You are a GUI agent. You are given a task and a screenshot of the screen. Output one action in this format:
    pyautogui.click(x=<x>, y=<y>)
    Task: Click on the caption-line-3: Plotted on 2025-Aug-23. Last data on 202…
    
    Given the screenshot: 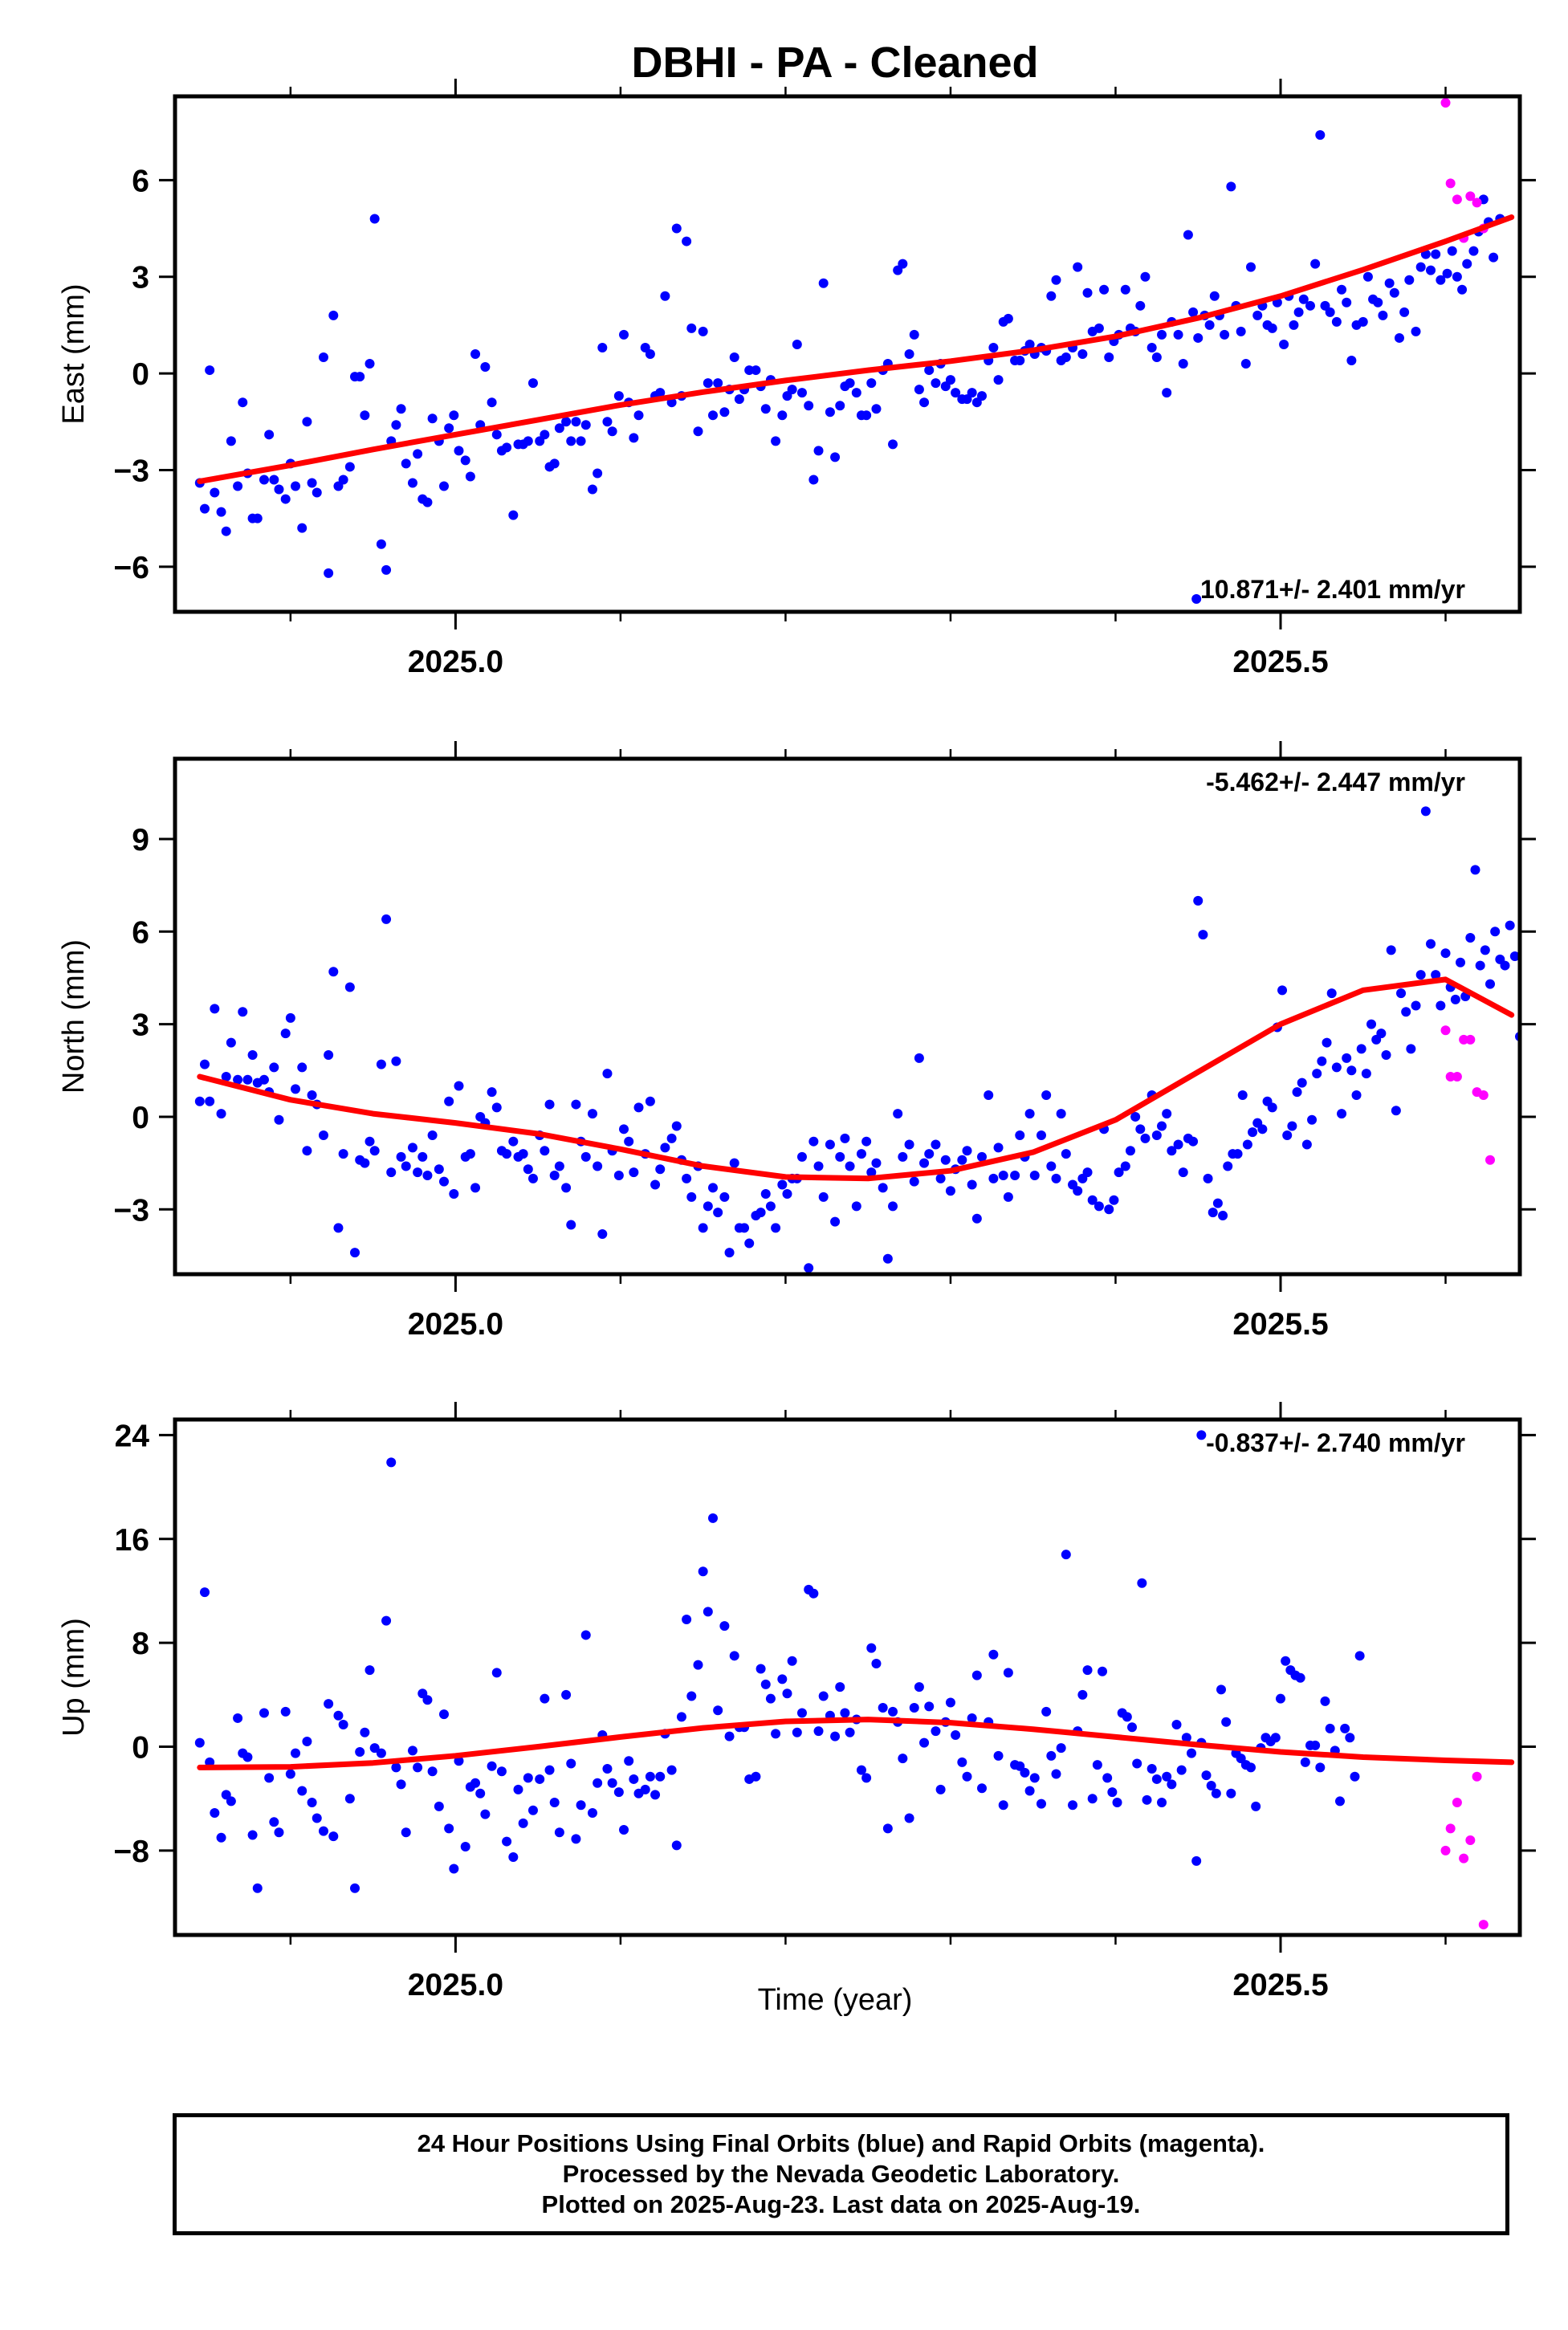 What is the action you would take?
    pyautogui.click(x=841, y=2204)
    